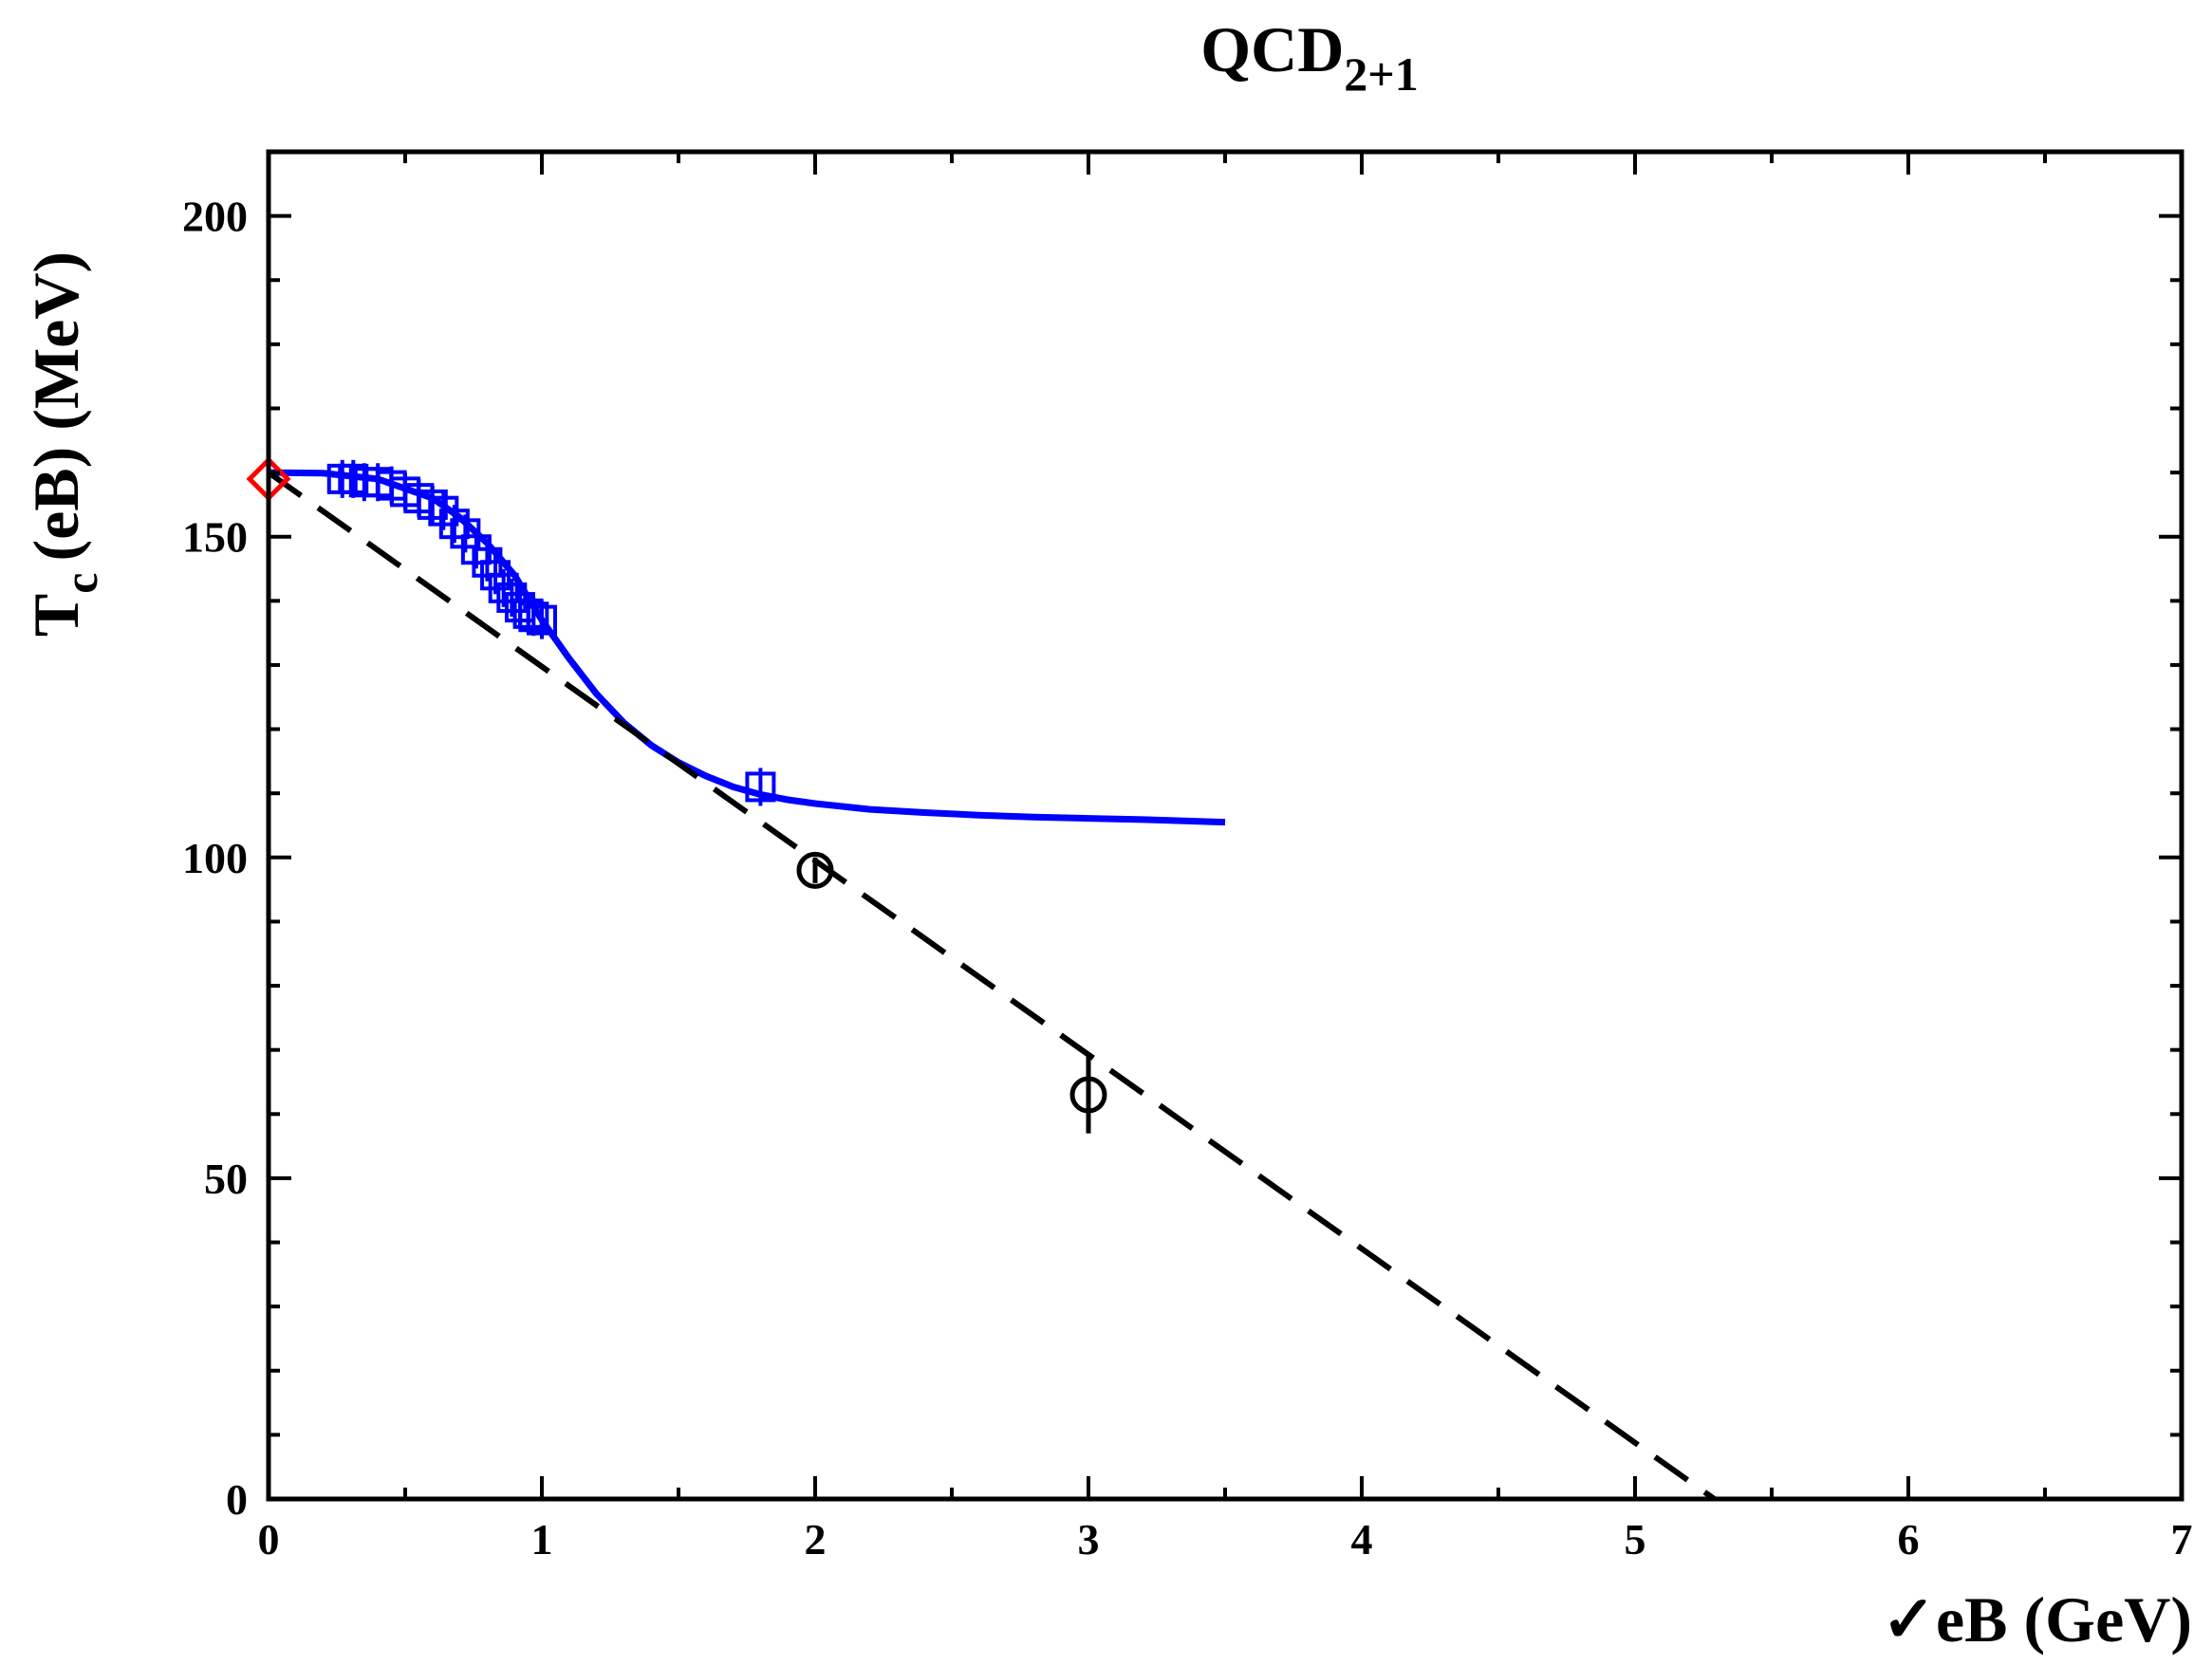  What do you see at coordinates (542, 1539) in the screenshot?
I see `x-tick-label: 1` at bounding box center [542, 1539].